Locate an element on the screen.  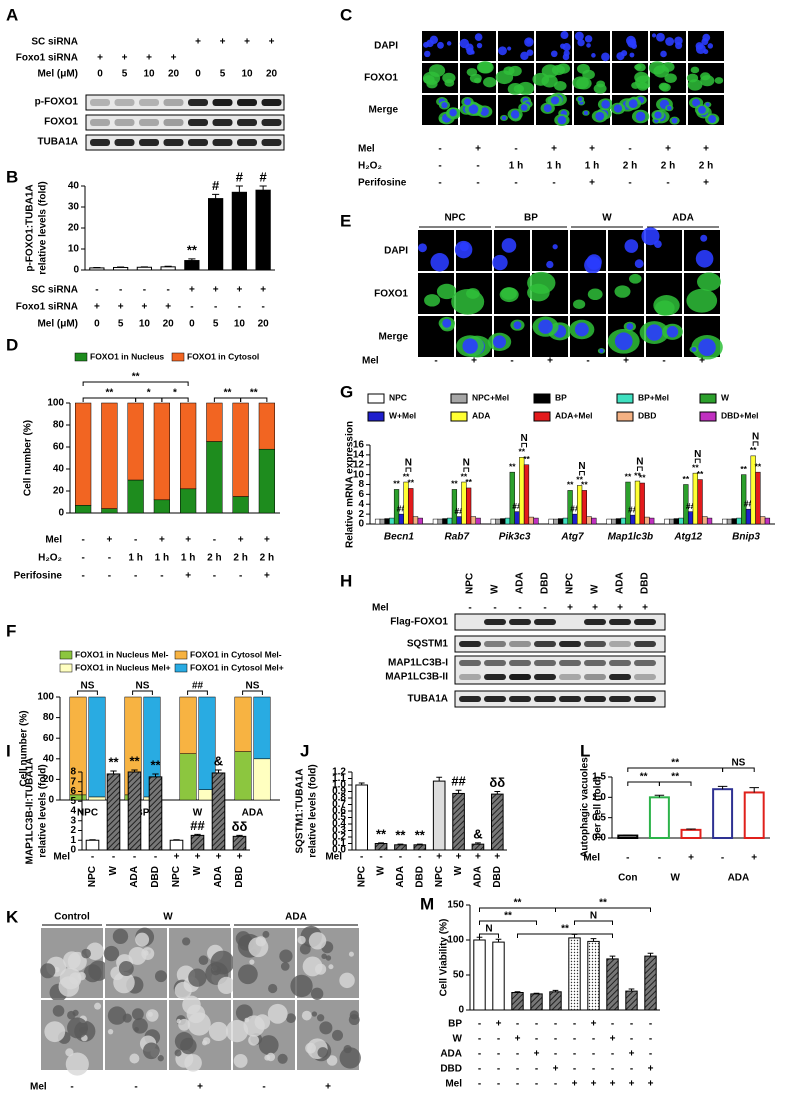
y-tick-label: 0 is located at coordinates (61, 513).